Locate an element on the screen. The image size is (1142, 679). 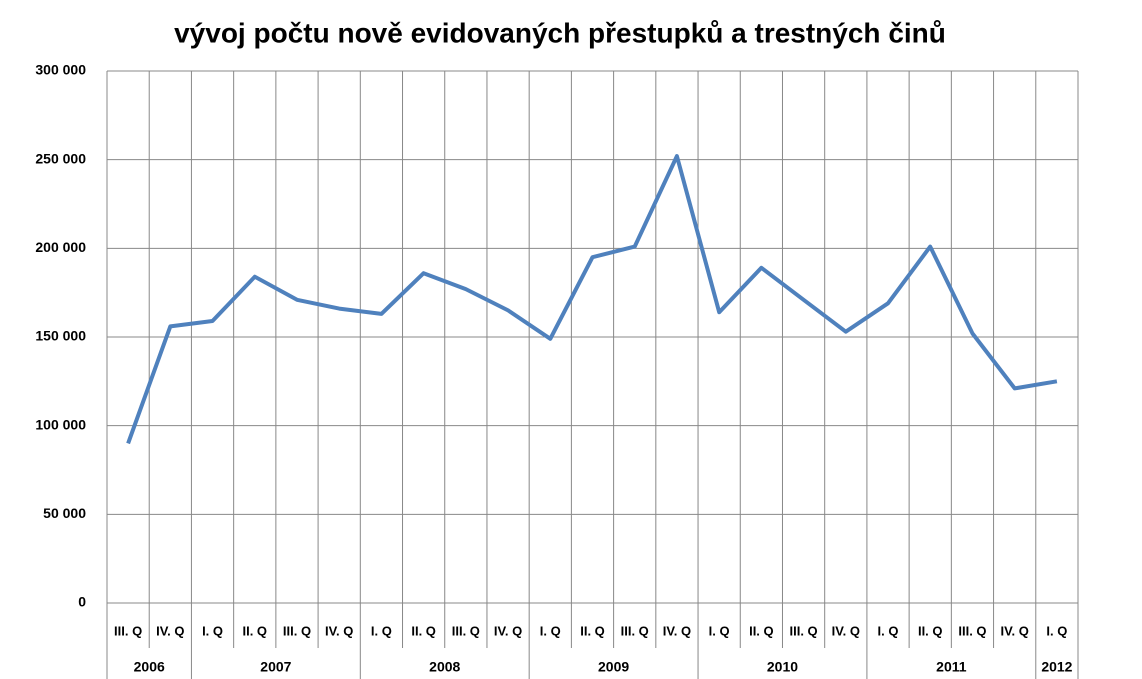
year-label: 2006 is located at coordinates (149, 667).